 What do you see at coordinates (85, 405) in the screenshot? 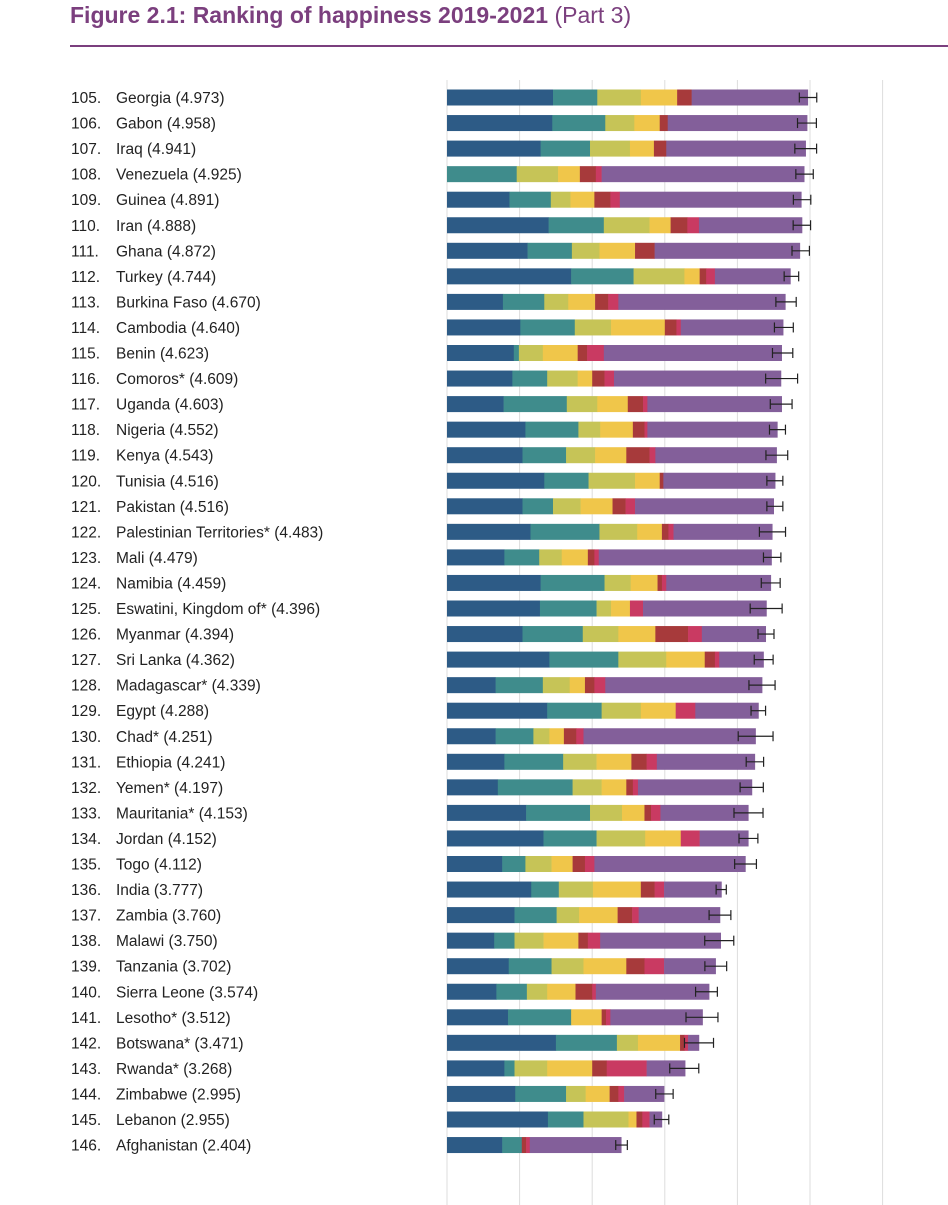
I see `rank-label: 117.` at bounding box center [85, 405].